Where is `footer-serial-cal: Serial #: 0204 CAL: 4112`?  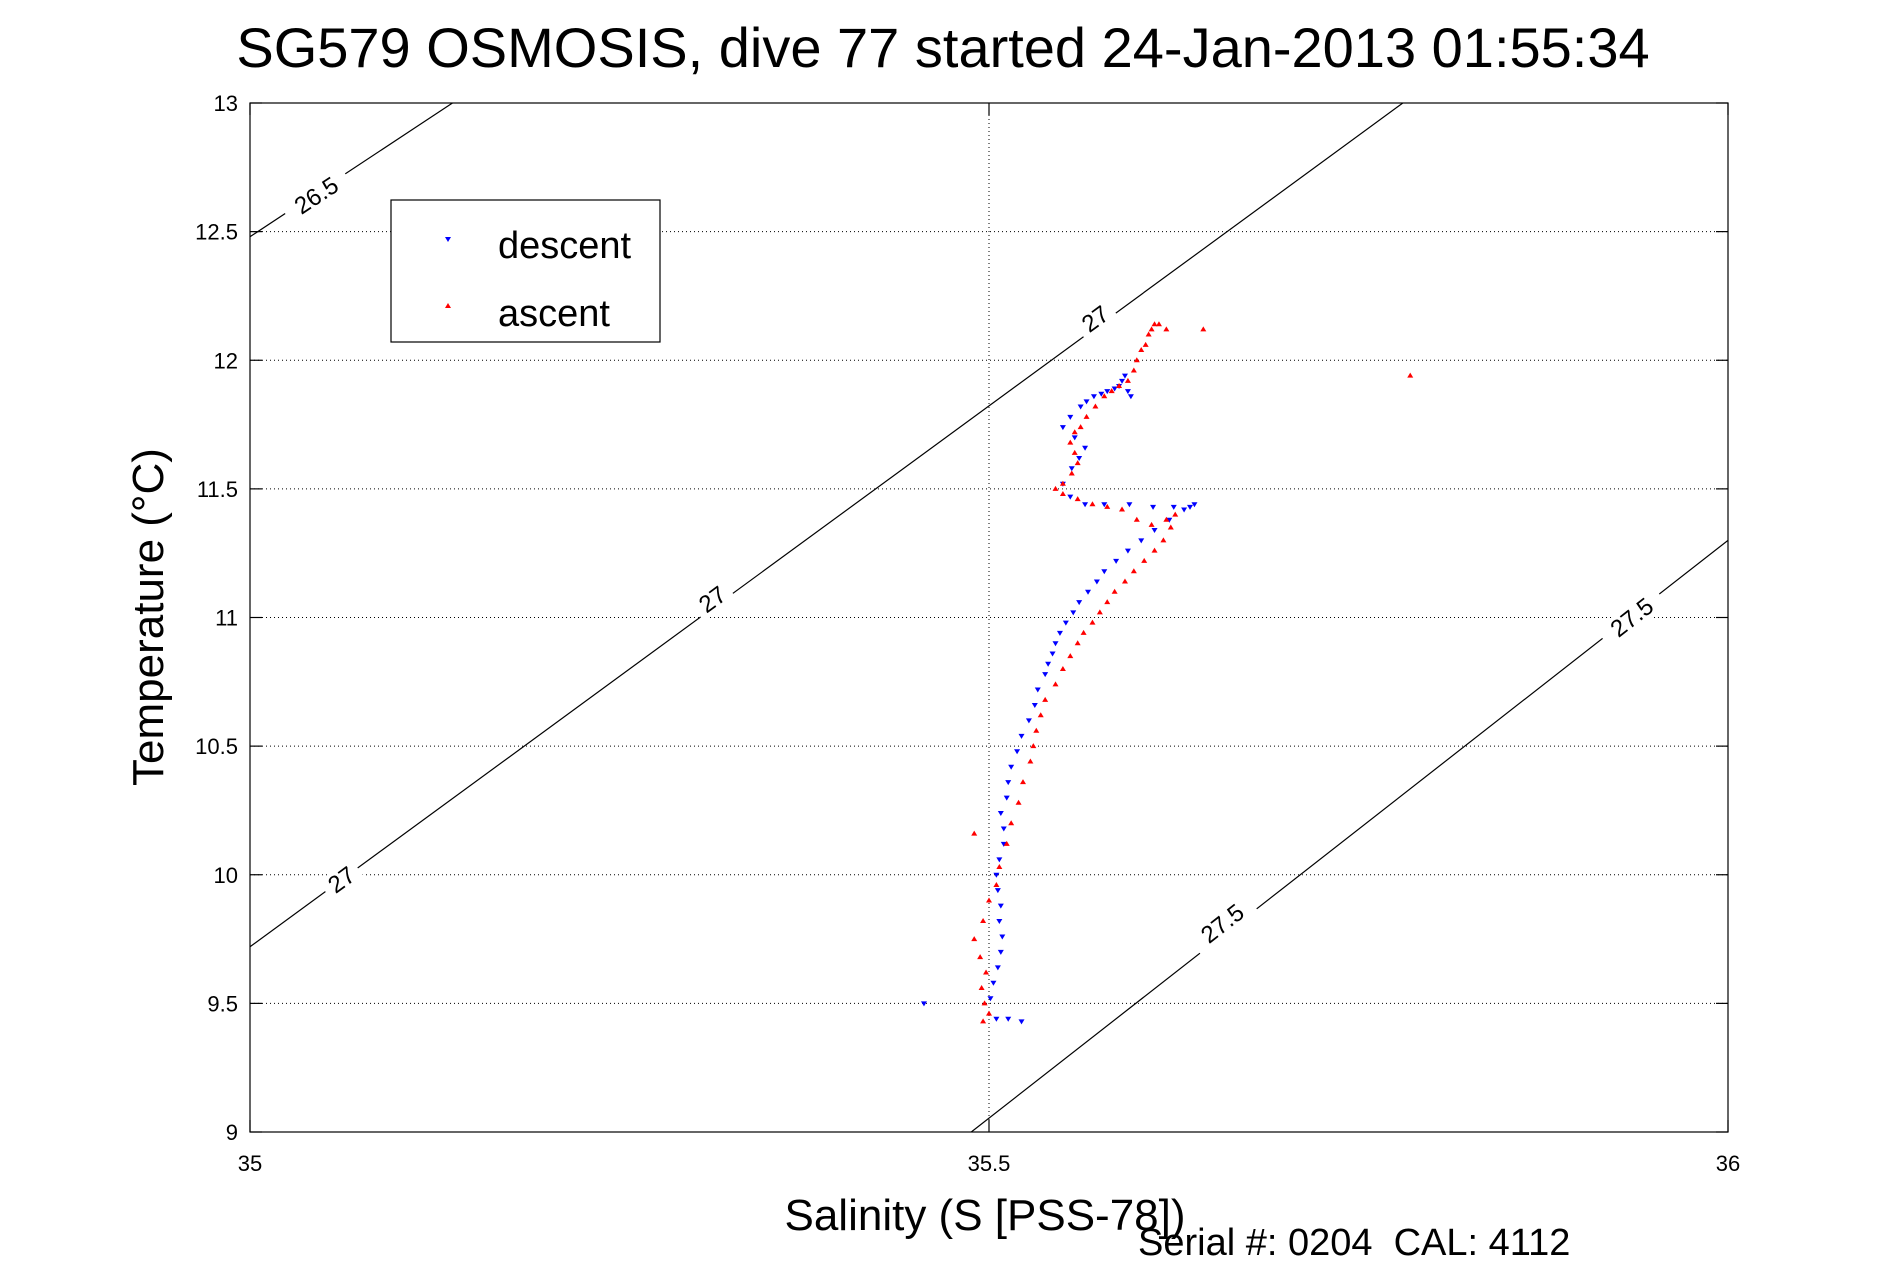
footer-serial-cal: Serial #: 0204 CAL: 4112 is located at coordinates (1354, 1242).